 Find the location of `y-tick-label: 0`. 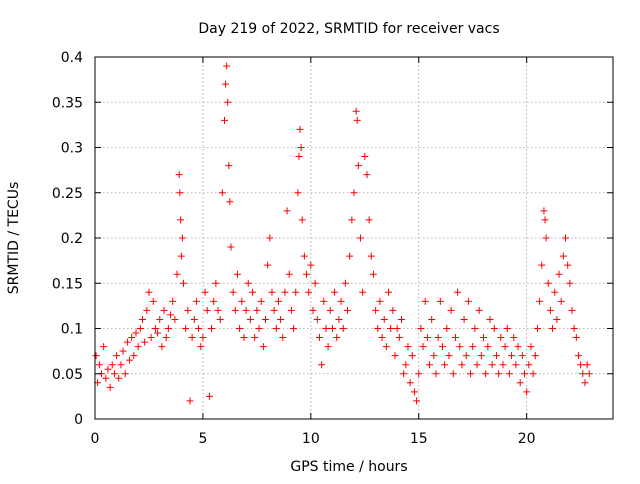

y-tick-label: 0 is located at coordinates (78, 420).